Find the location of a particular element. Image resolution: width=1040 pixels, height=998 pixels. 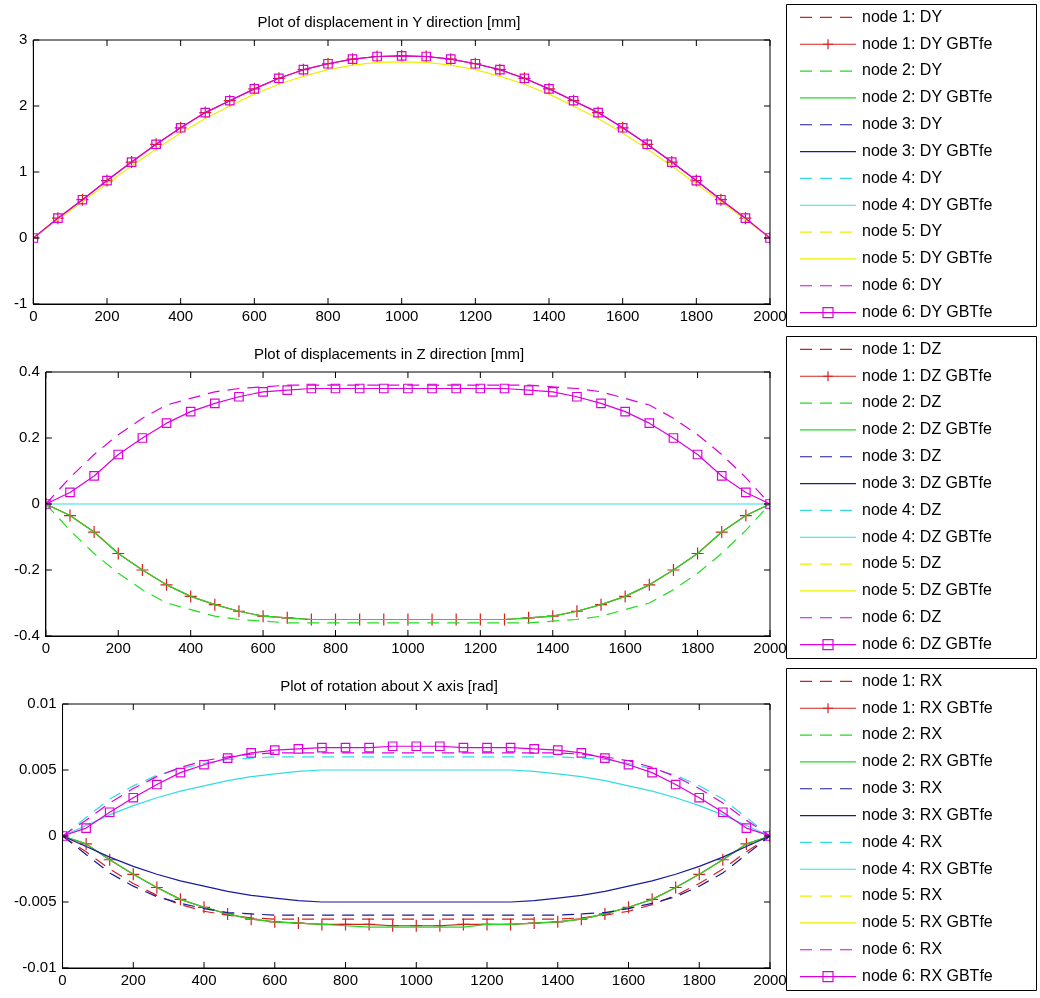

y-tick-label: 1 is located at coordinates (23, 171).